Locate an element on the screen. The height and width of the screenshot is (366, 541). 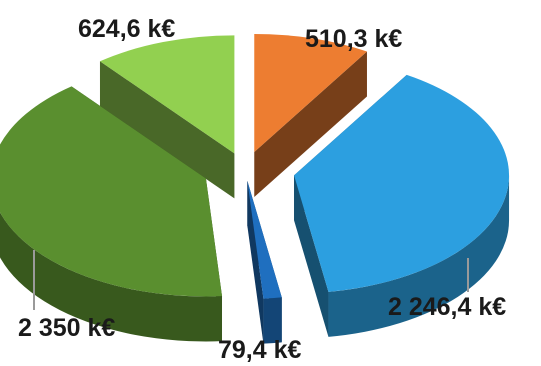
leader-lines is located at coordinates (251, 280).